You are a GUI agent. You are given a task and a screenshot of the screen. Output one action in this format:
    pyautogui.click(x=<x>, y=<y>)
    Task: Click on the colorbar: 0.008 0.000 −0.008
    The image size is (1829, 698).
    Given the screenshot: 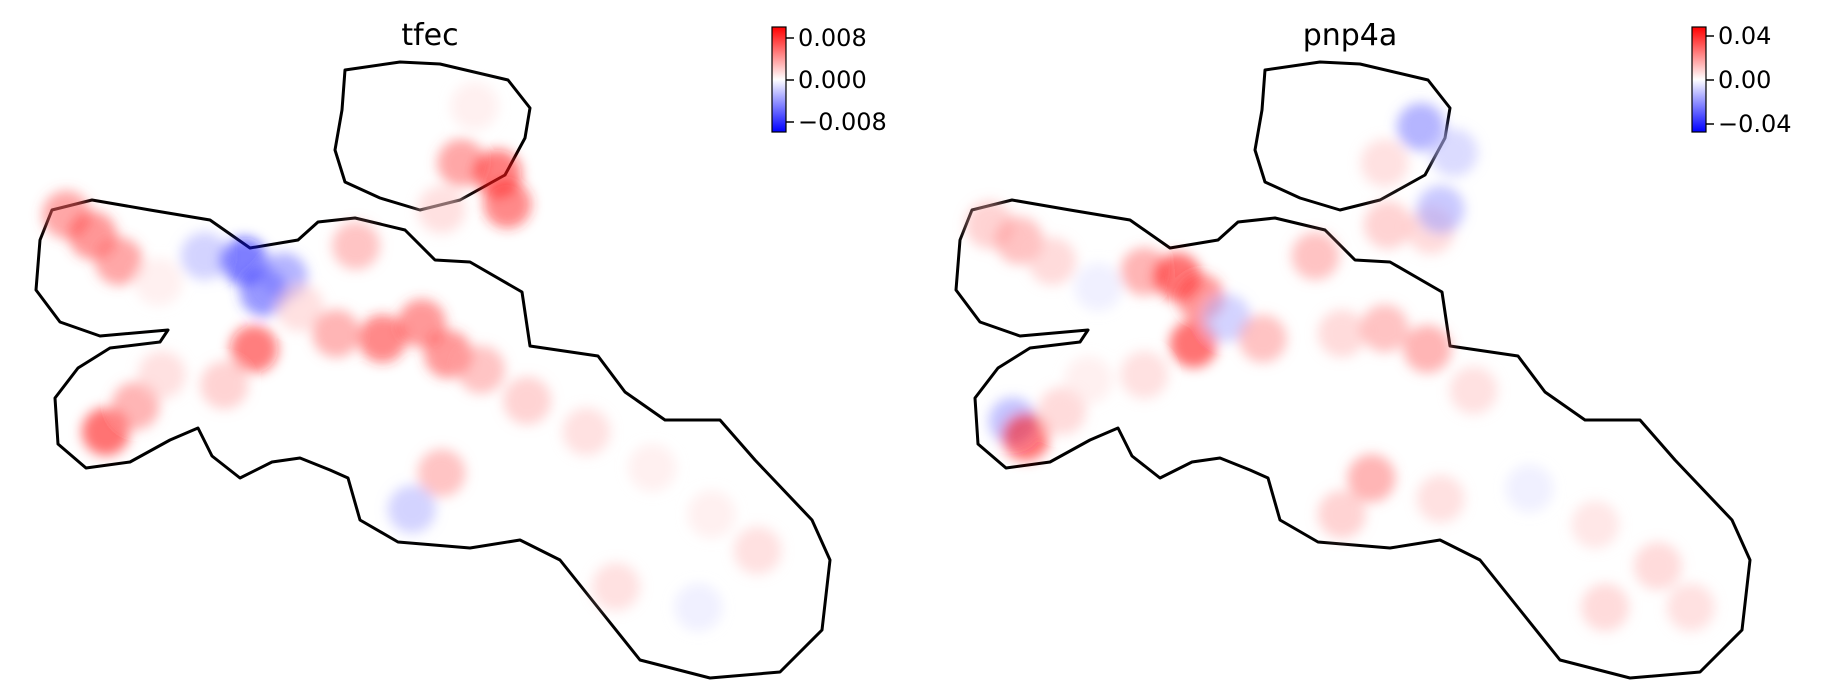 What is the action you would take?
    pyautogui.click(x=829, y=80)
    